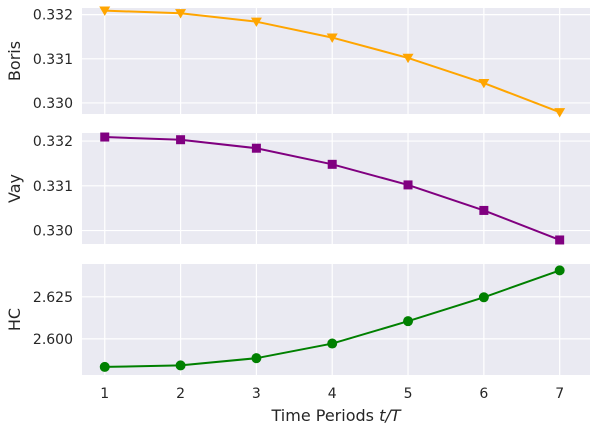 The height and width of the screenshot is (429, 599). Describe the element at coordinates (483, 394) in the screenshot. I see `x-tick-label: 6` at that location.